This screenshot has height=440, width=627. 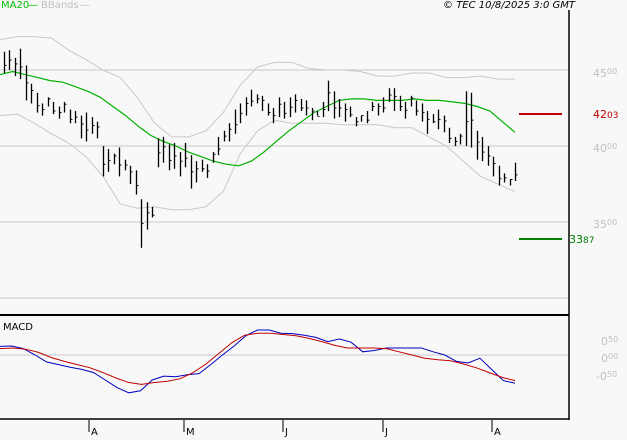 What do you see at coordinates (190, 432) in the screenshot?
I see `x-label-may: M` at bounding box center [190, 432].